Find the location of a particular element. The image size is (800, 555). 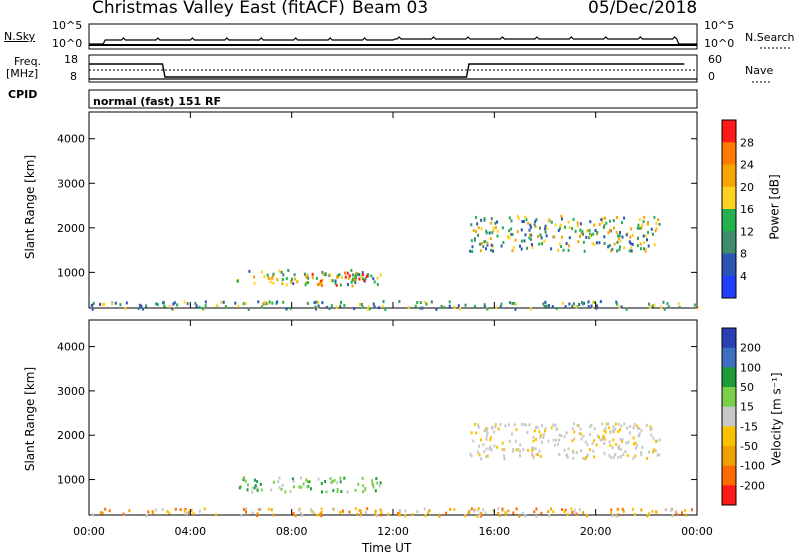

colorbar-tick-label: 4 is located at coordinates (743, 276).